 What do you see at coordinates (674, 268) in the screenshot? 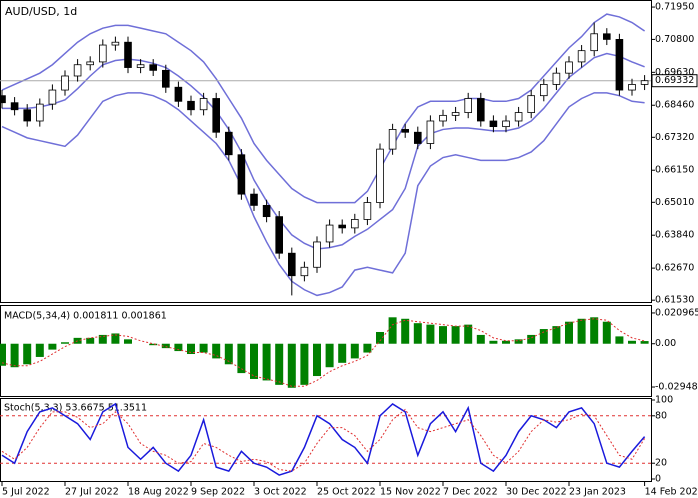
I see `y-tick-label: 0.62670` at bounding box center [674, 268].